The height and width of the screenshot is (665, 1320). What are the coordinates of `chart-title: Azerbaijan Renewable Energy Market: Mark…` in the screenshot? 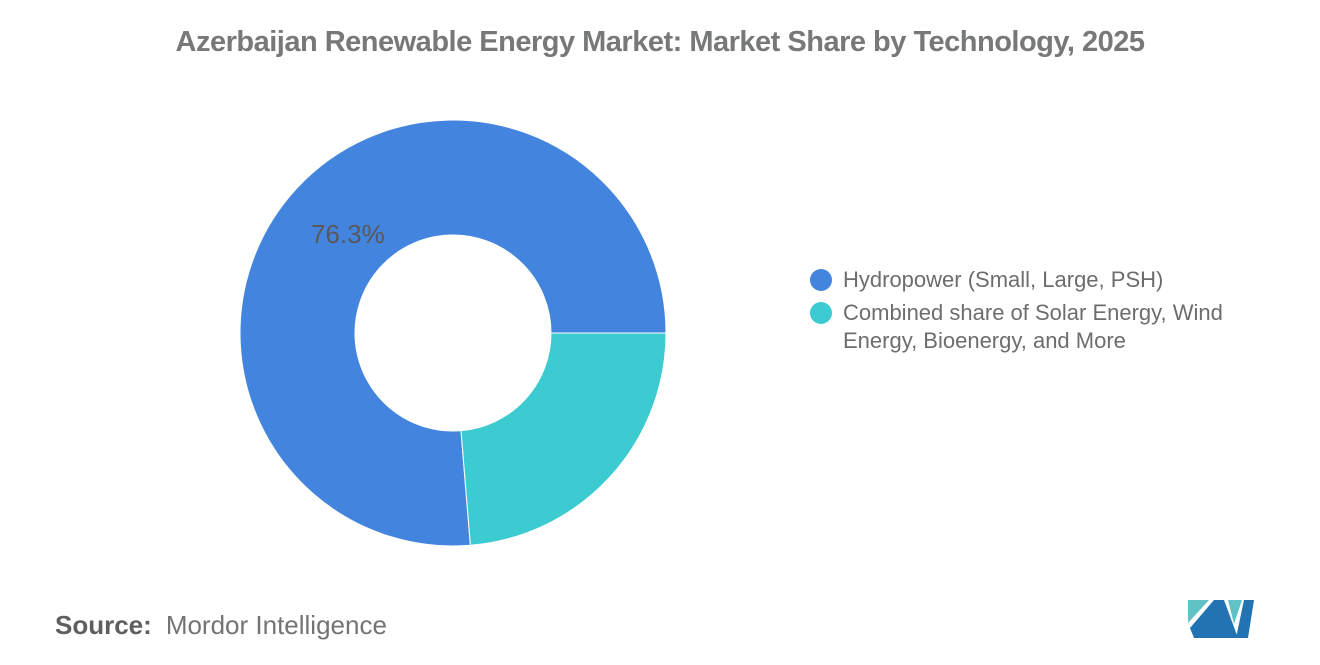 It's located at (660, 42).